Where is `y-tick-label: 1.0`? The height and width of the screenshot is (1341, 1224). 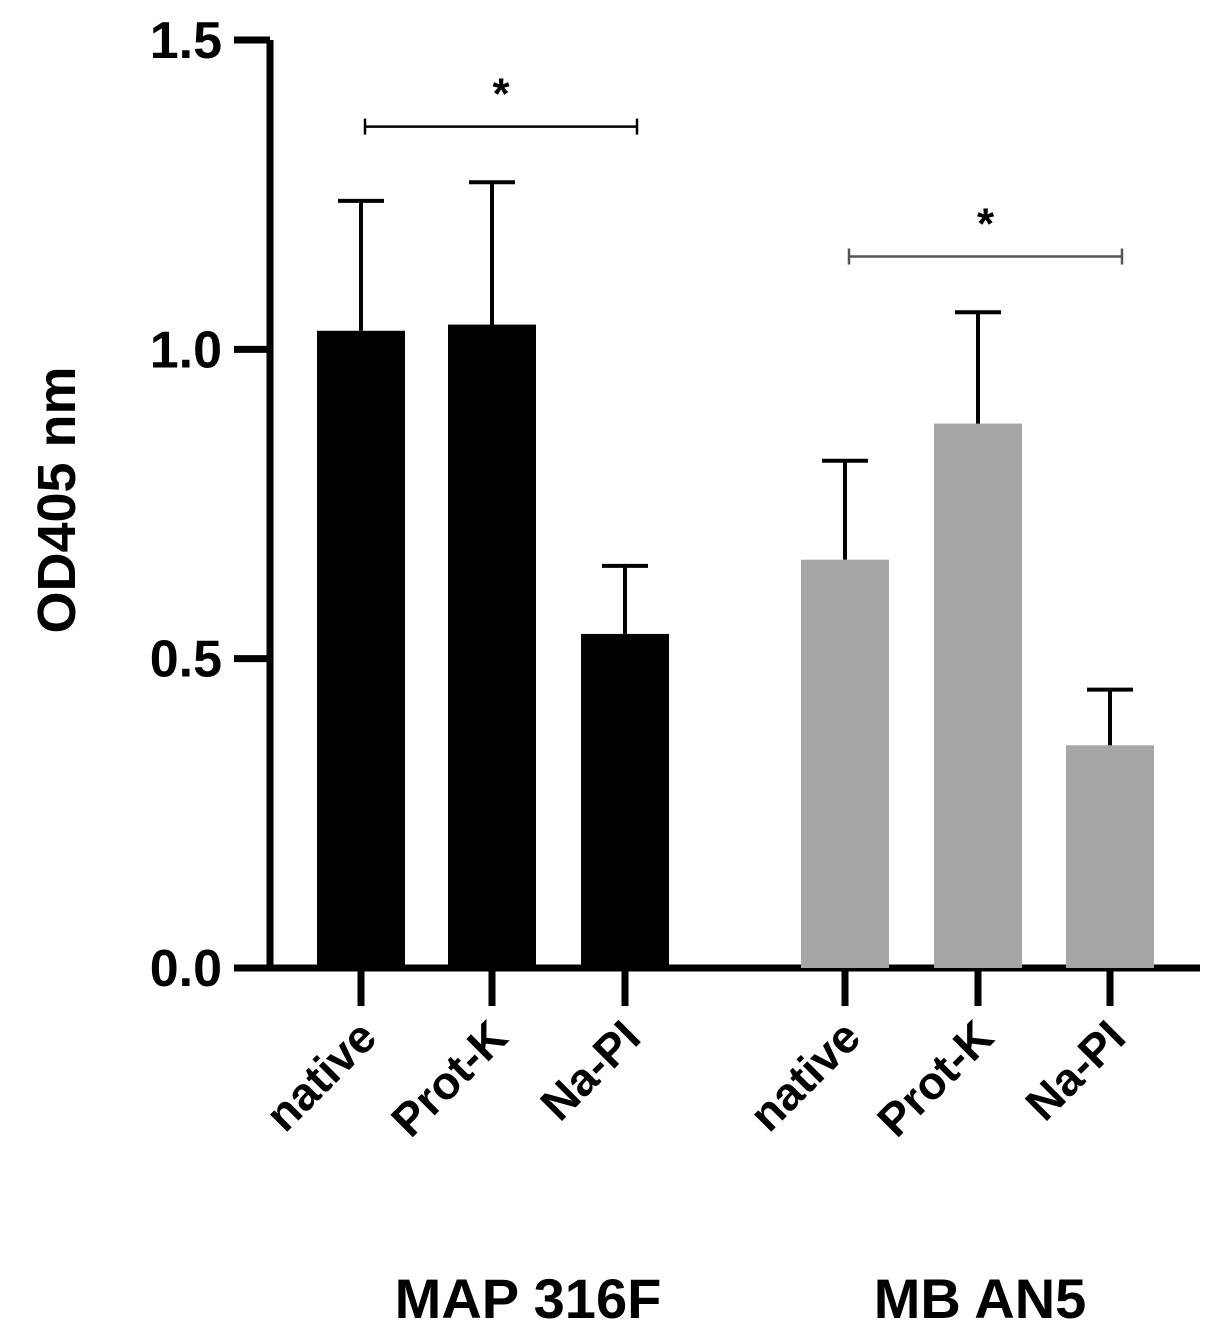 y-tick-label: 1.0 is located at coordinates (186, 350).